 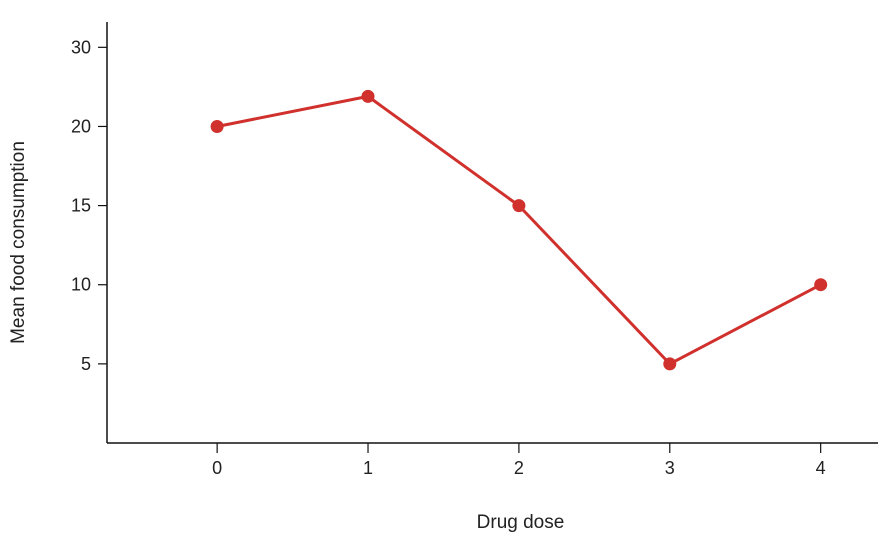 What do you see at coordinates (81, 285) in the screenshot?
I see `y-tick-label: 10` at bounding box center [81, 285].